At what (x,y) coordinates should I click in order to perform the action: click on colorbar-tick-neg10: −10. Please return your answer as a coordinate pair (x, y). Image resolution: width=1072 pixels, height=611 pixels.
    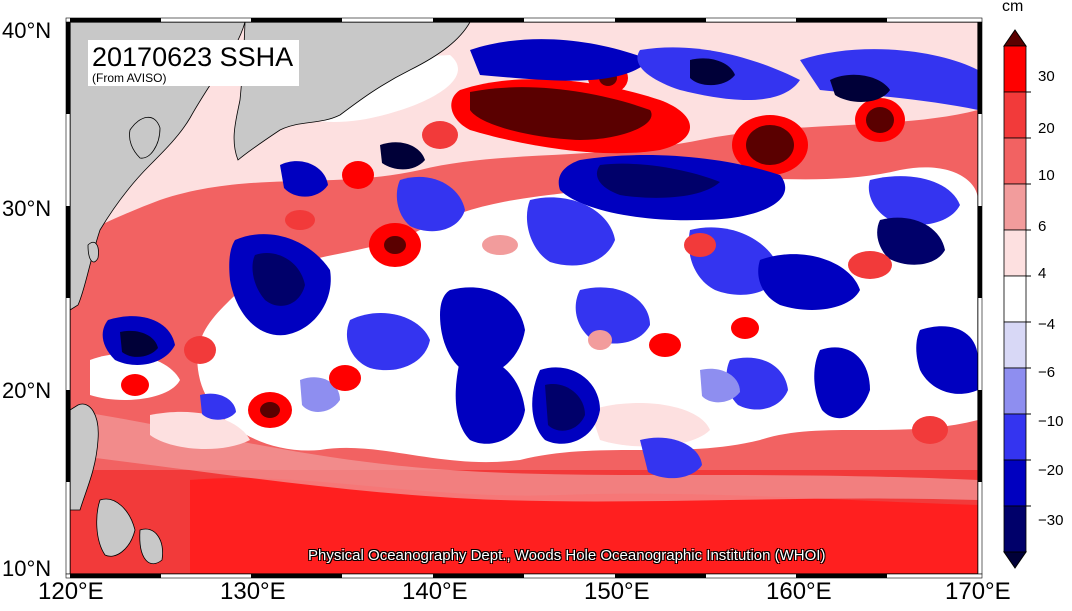
    Looking at the image, I should click on (1051, 421).